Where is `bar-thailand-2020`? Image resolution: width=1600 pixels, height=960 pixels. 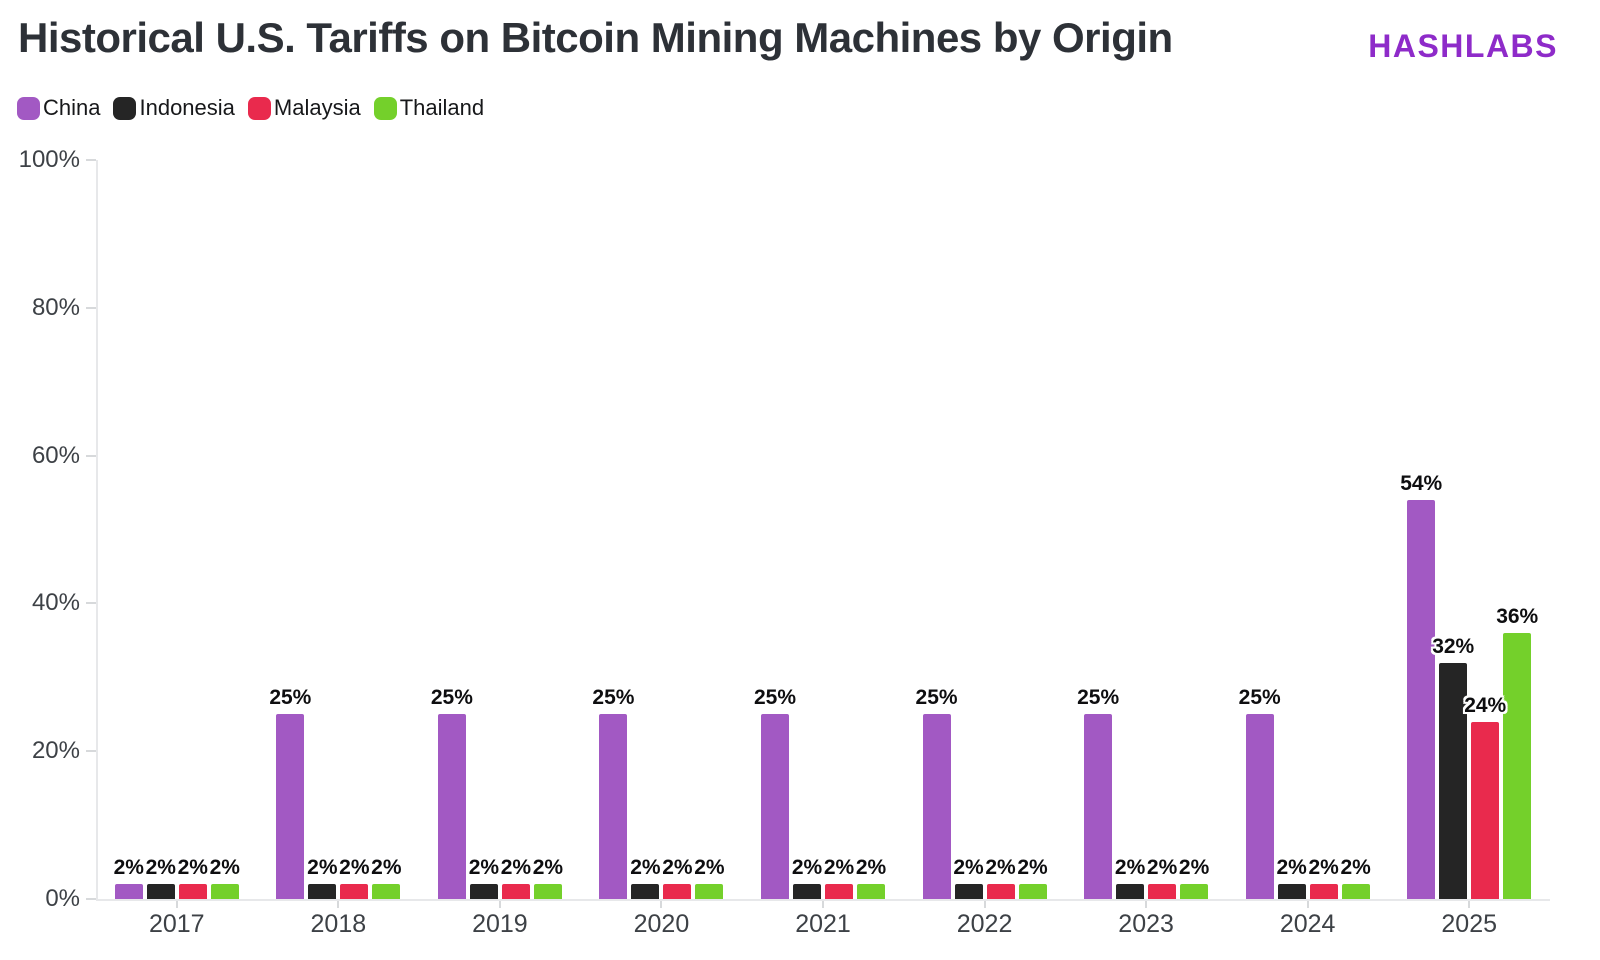
bar-thailand-2020 is located at coordinates (709, 891).